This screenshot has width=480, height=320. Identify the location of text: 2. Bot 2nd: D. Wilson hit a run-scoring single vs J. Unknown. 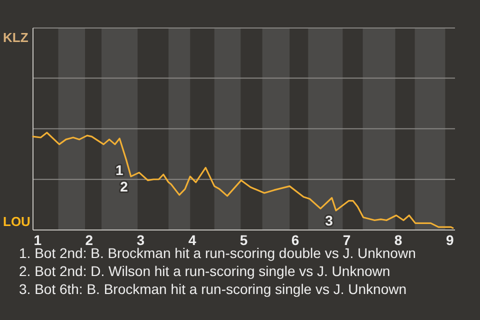
(204, 271).